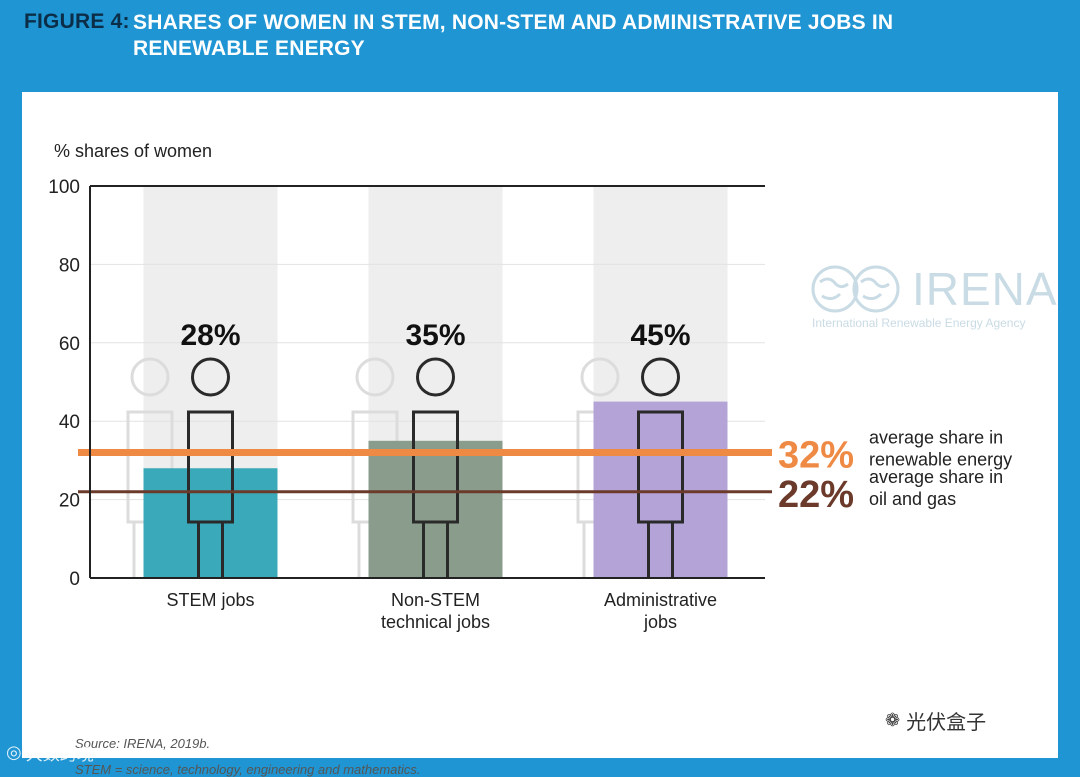 Image resolution: width=1080 pixels, height=777 pixels. I want to click on category-label: Non-STEM, so click(435, 600).